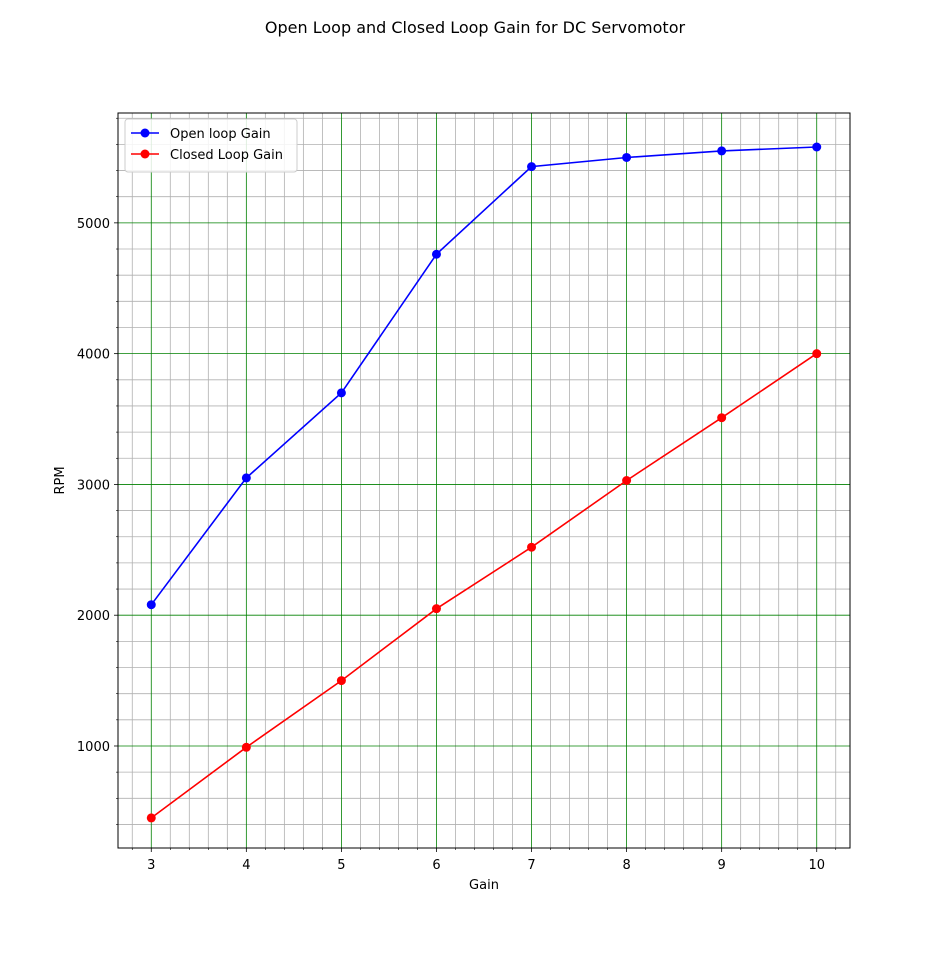 This screenshot has height=953, width=944. What do you see at coordinates (93, 485) in the screenshot?
I see `y-tick-label: 3000` at bounding box center [93, 485].